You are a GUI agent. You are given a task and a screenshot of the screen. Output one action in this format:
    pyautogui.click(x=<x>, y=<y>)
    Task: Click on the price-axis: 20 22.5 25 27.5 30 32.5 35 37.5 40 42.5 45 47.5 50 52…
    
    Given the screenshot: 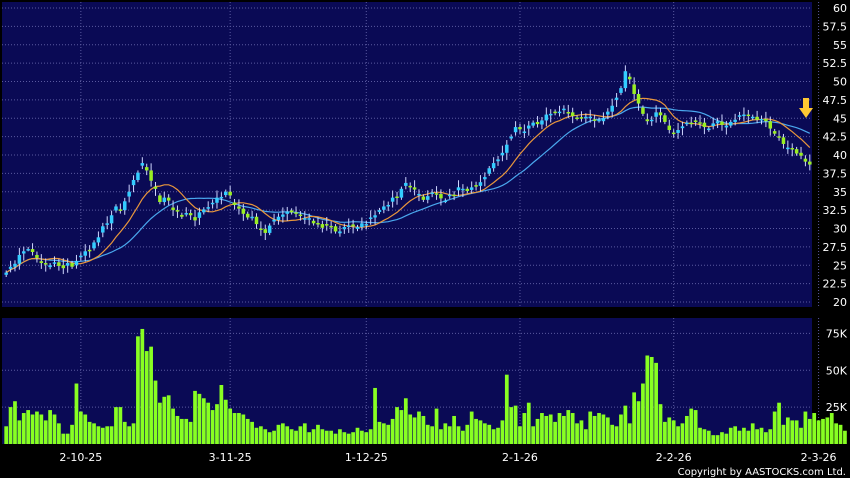 What is the action you would take?
    pyautogui.click(x=835, y=155)
    